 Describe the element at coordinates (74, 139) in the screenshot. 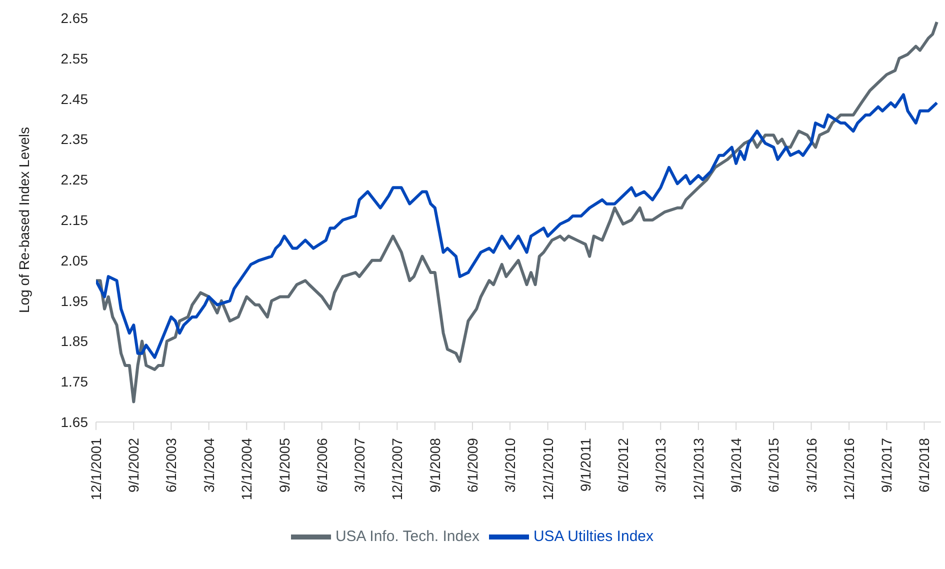

I see `y-tick-label: 2.35` at that location.